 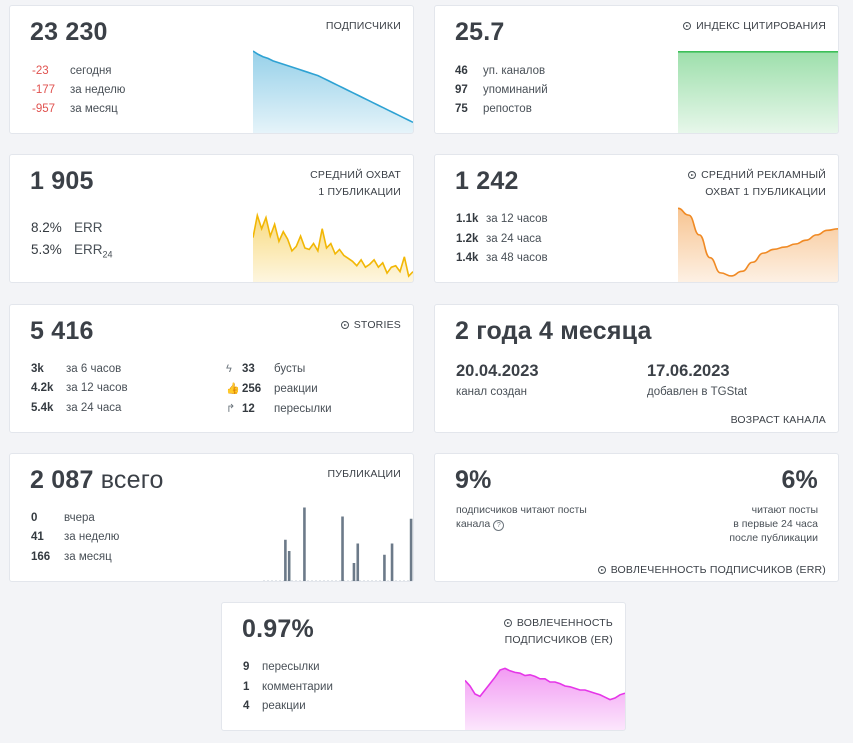 I want to click on er-sparkline, so click(x=545, y=698).